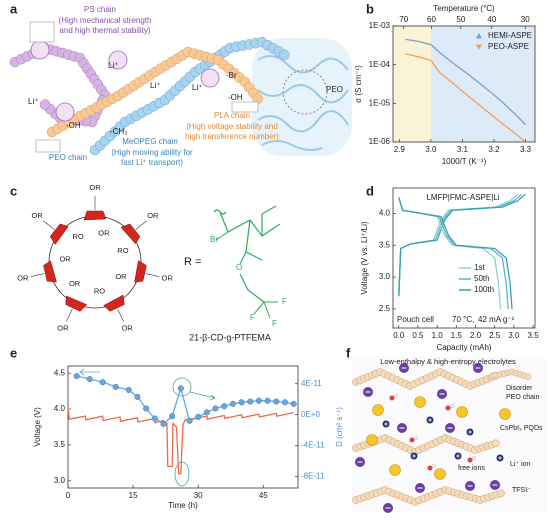 This screenshot has width=548, height=520. I want to click on x-tick-label: 0.0, so click(399, 335).